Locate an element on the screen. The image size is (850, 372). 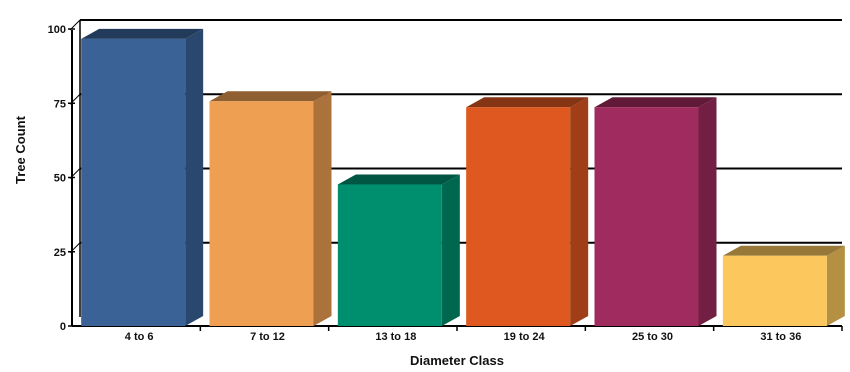
y-tick-label: 25 is located at coordinates (60, 253).